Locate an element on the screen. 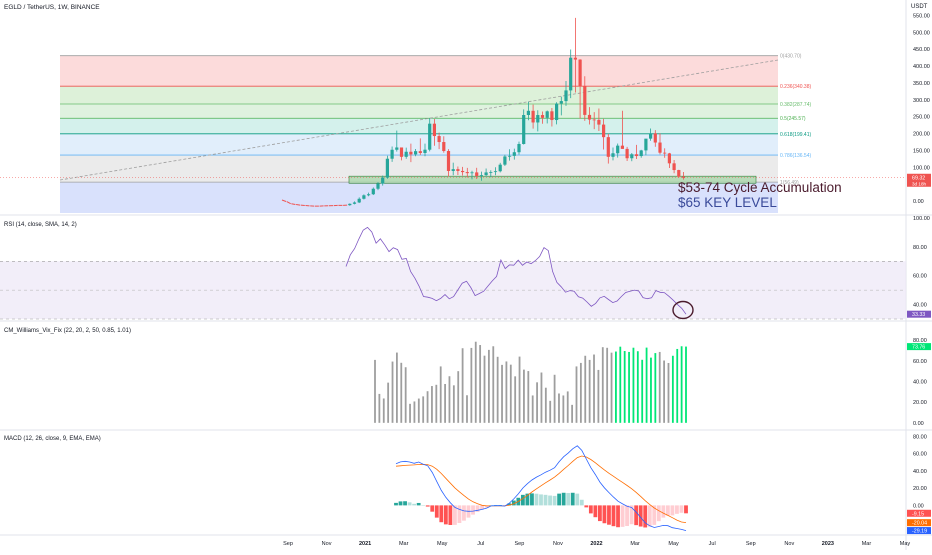 The image size is (932, 555). vix-axis-tick: 60.00 is located at coordinates (920, 362).